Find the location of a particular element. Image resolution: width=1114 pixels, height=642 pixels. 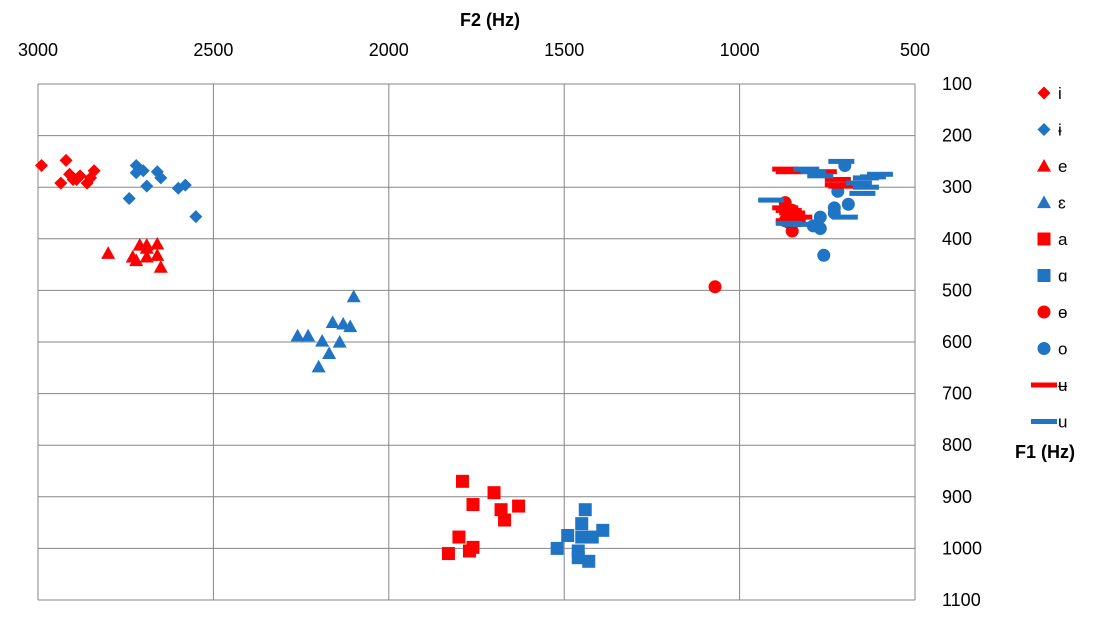

y-tick-label: 500 is located at coordinates (957, 290).